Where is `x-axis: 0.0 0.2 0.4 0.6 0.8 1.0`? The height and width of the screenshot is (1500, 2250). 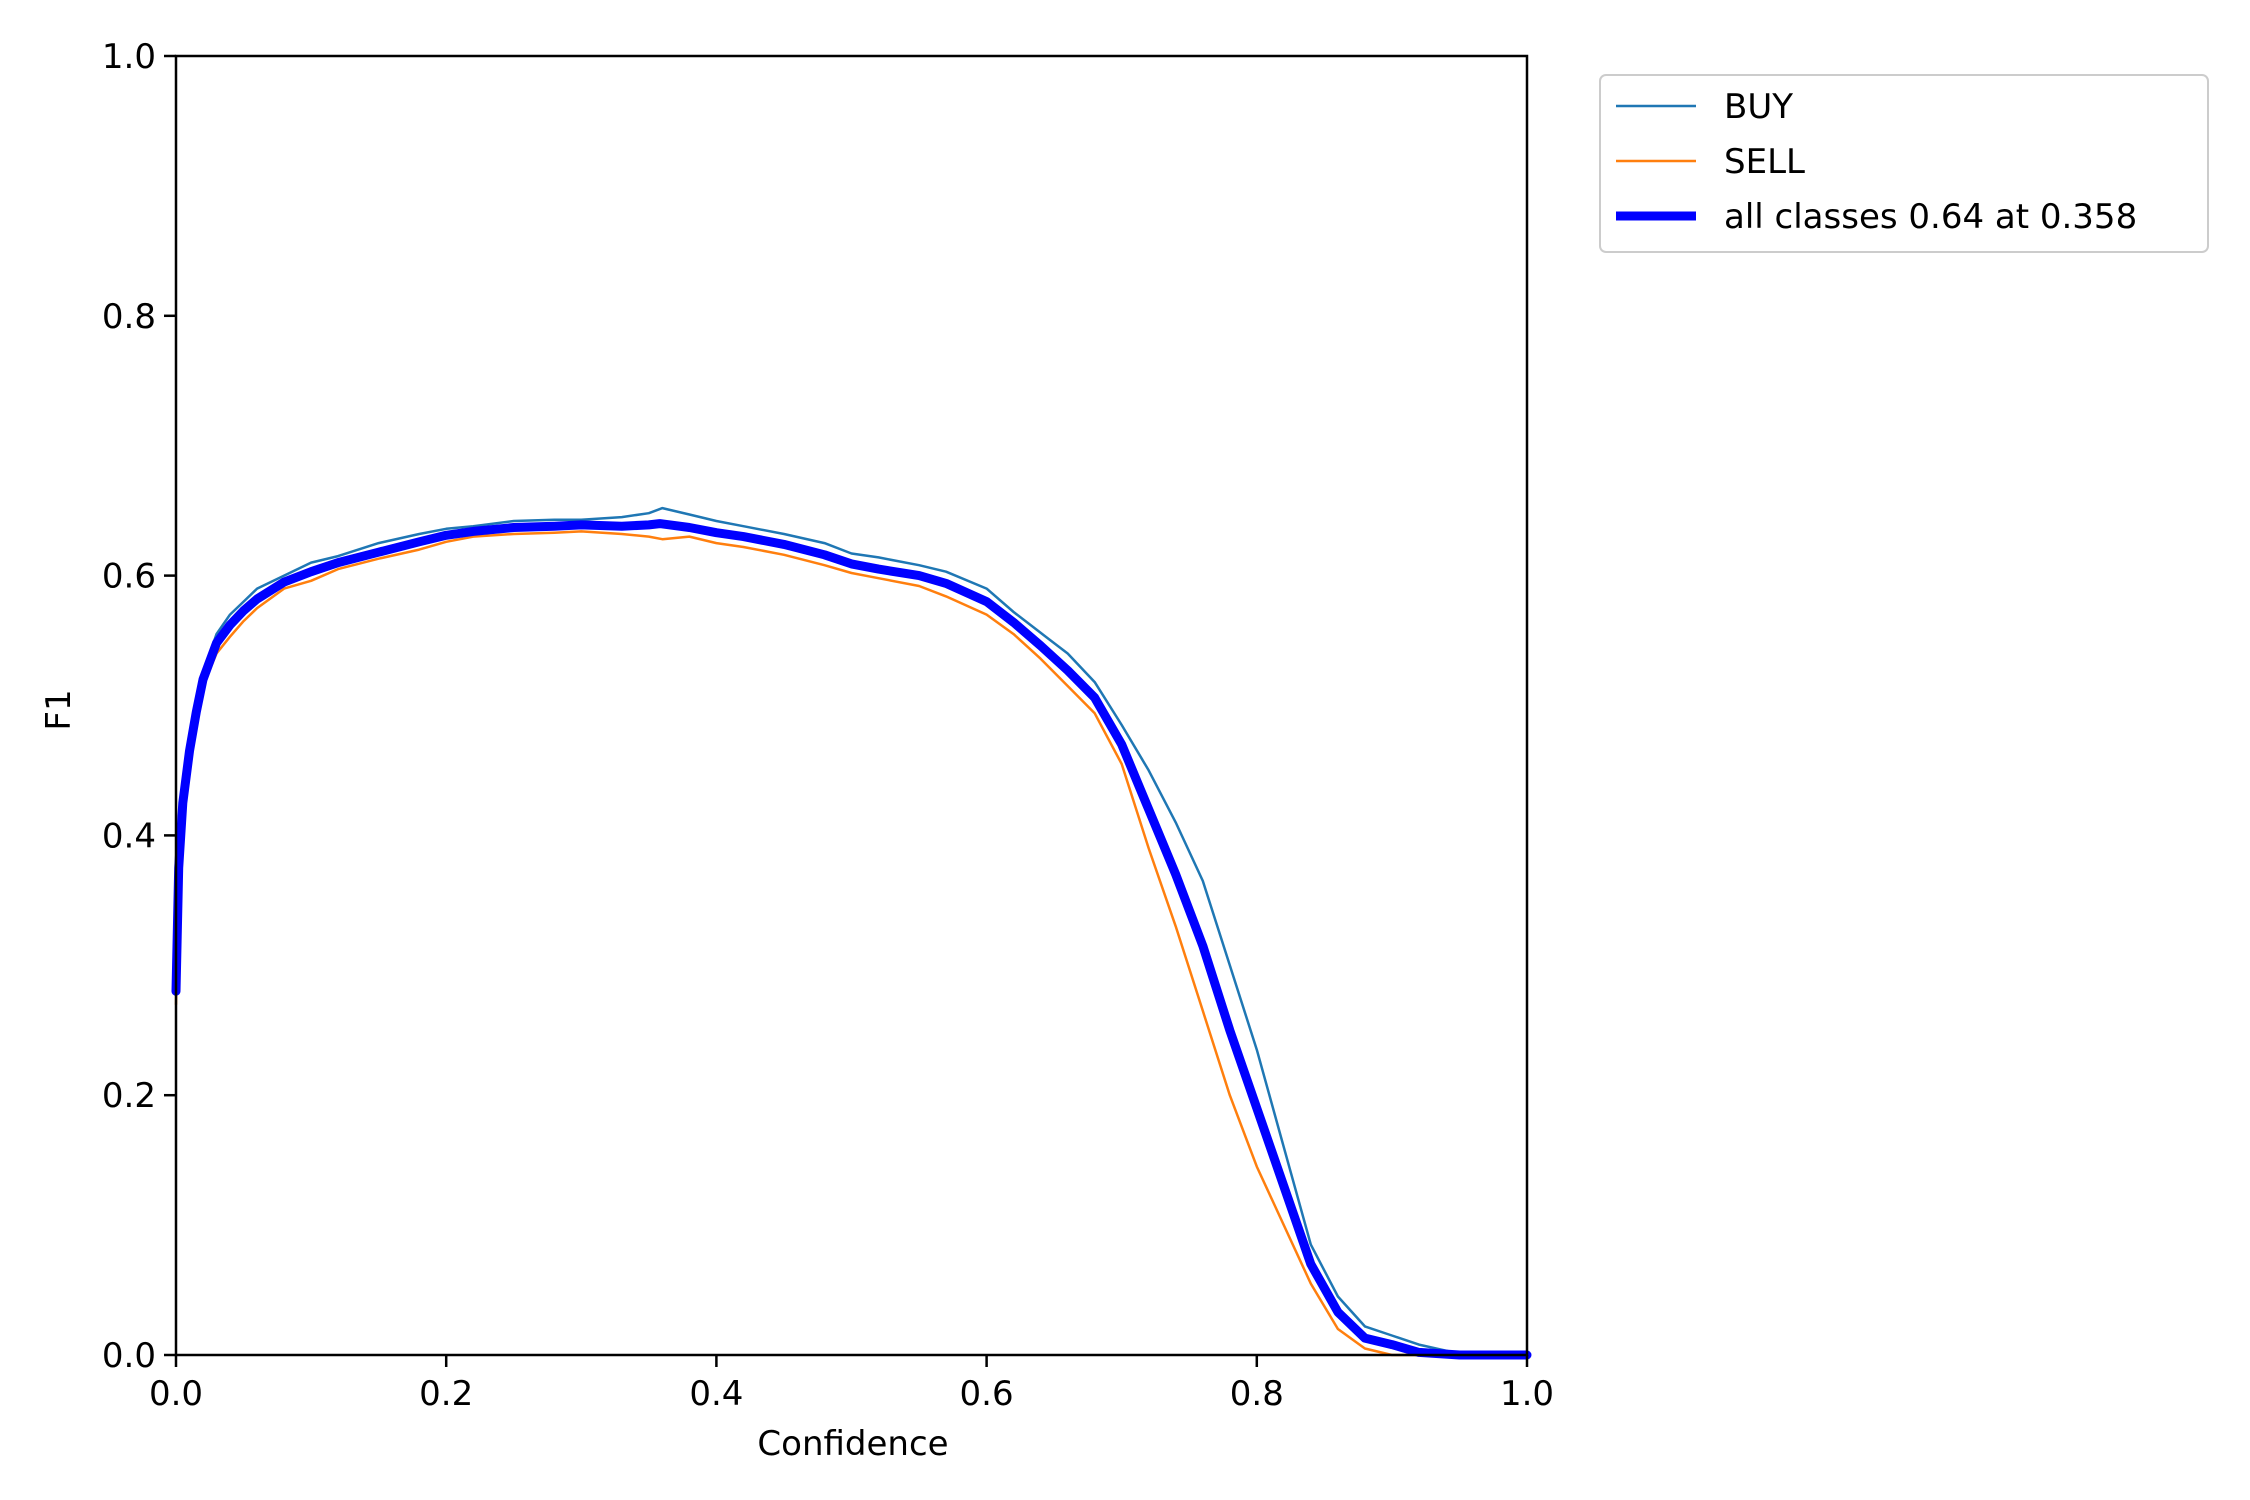
x-axis: 0.0 0.2 0.4 0.6 0.8 1.0 is located at coordinates (851, 1384).